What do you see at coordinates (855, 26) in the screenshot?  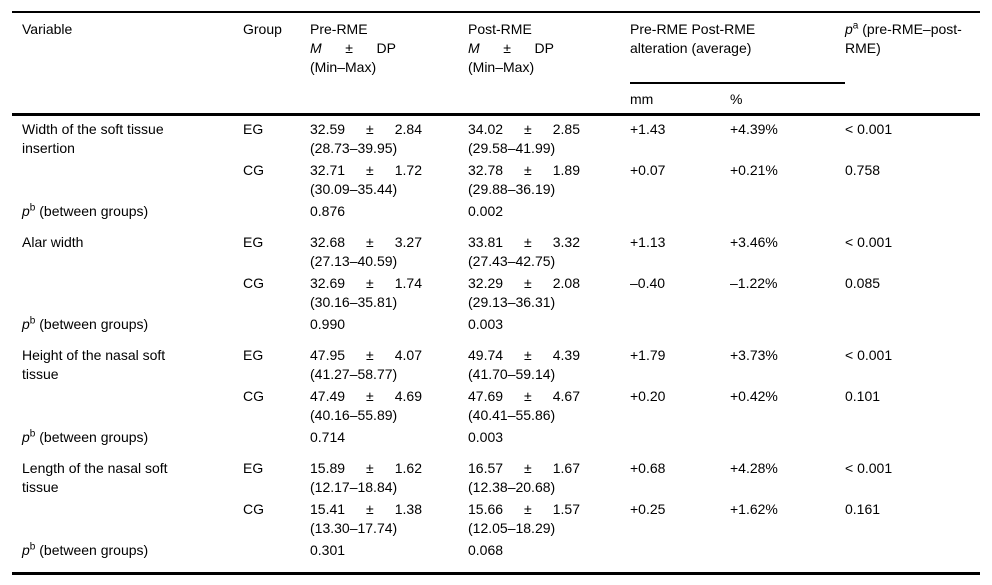 I see `p-superscript-a: a` at bounding box center [855, 26].